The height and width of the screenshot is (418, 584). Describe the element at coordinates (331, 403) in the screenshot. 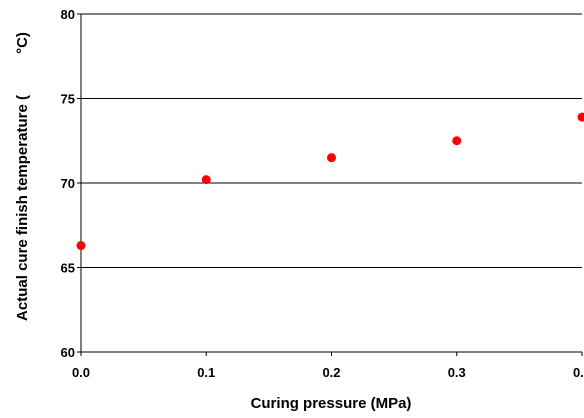

I see `x-axis-title: Curing pressure (MPa)` at that location.